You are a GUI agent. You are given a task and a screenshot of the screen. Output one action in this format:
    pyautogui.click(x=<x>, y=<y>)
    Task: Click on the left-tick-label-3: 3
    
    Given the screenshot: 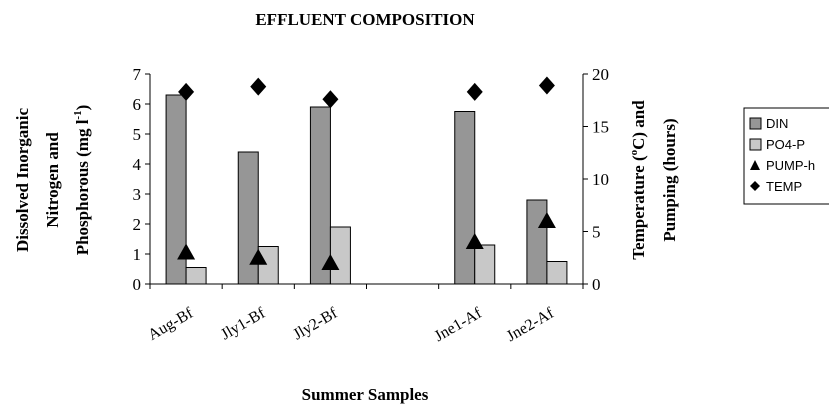 What is the action you would take?
    pyautogui.click(x=137, y=194)
    